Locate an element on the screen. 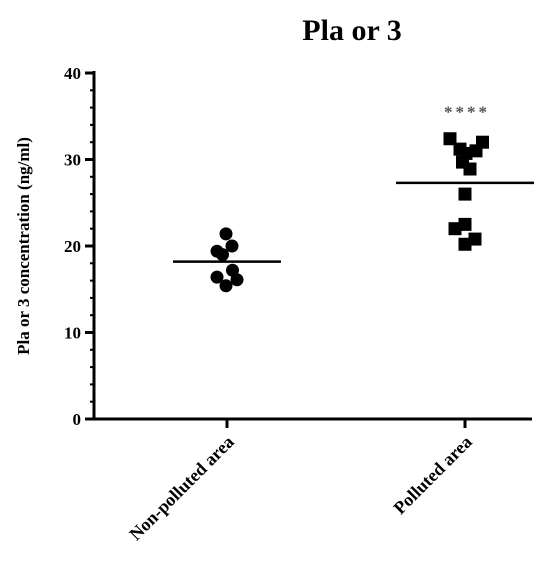 The height and width of the screenshot is (563, 556). x-category-label: Non-polluted area is located at coordinates (181, 488).